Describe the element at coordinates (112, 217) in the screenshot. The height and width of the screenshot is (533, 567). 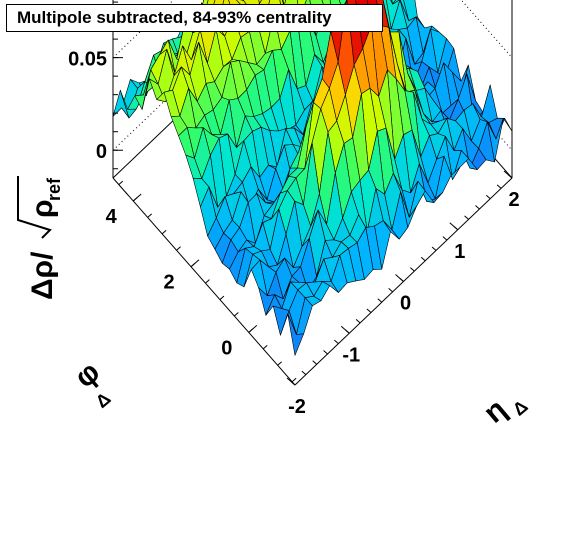
I see `y-tick-label: 4` at that location.